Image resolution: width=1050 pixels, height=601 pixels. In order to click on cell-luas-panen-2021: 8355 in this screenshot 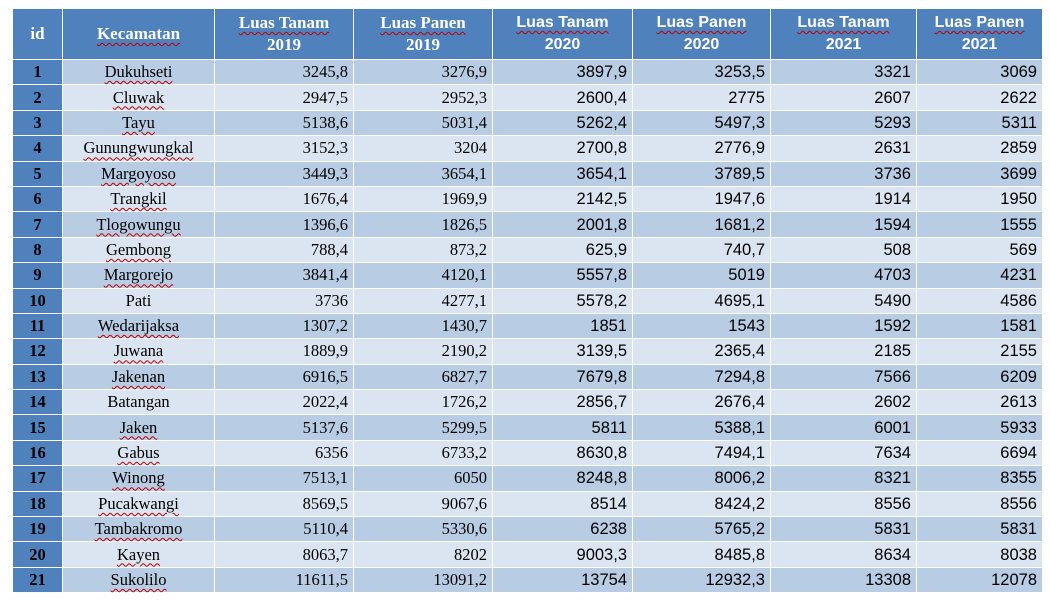, I will do `click(979, 478)`.